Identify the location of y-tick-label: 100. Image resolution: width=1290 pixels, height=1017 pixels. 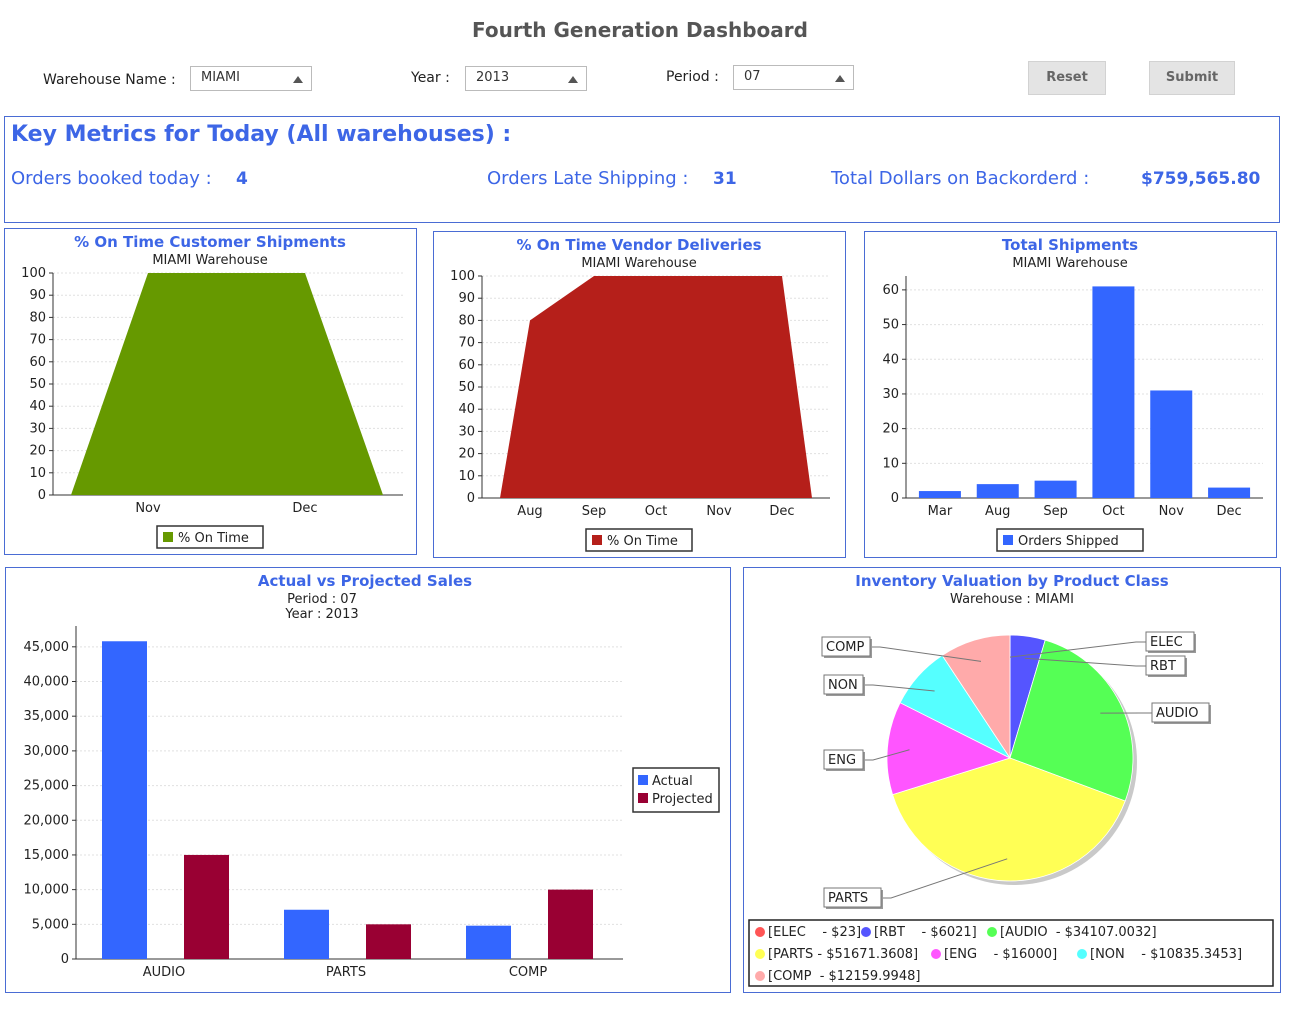
(33, 273).